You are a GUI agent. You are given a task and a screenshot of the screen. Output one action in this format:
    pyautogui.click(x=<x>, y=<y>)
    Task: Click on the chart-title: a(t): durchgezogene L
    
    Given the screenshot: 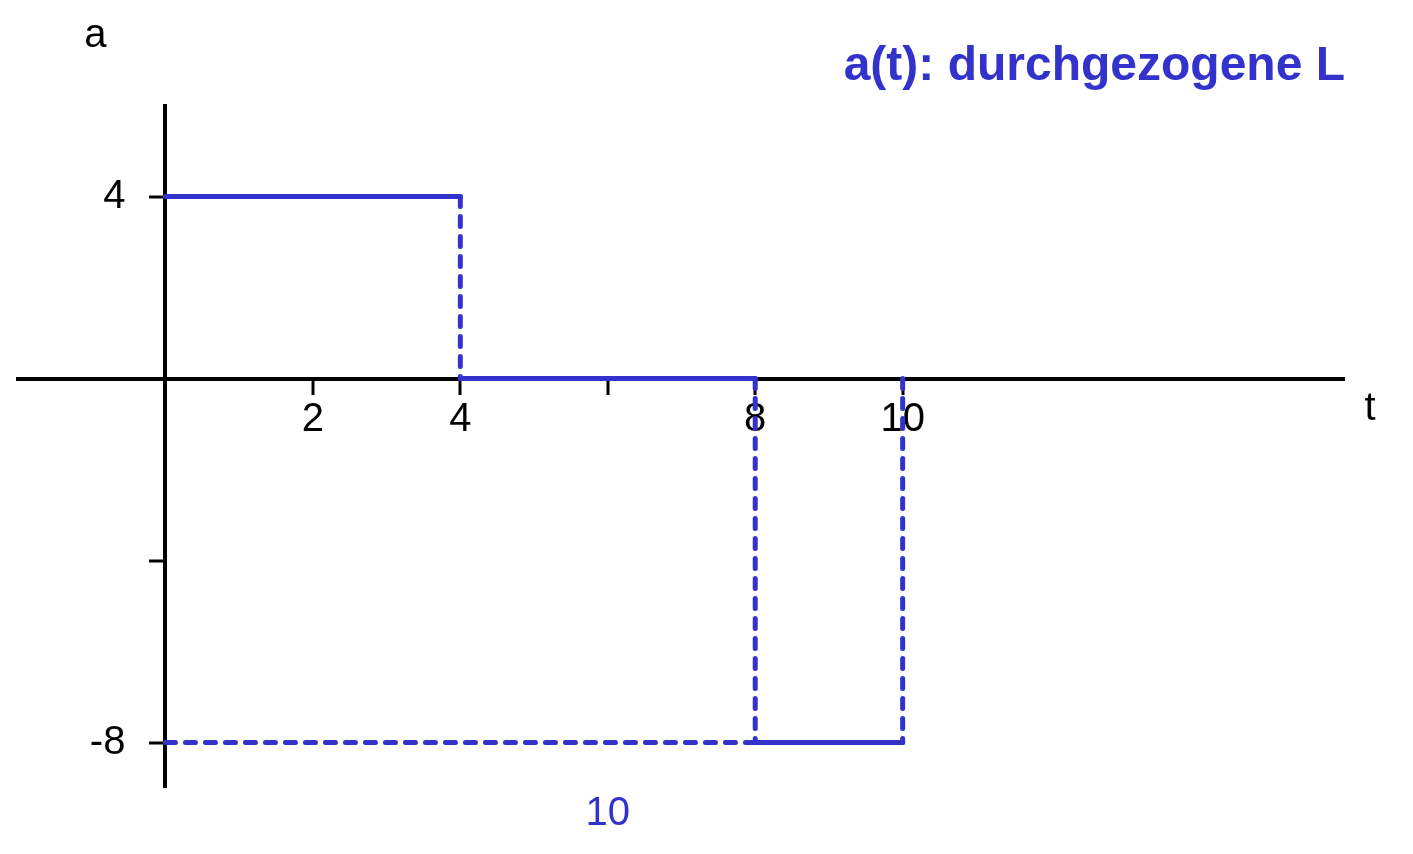 What is the action you would take?
    pyautogui.click(x=1094, y=64)
    